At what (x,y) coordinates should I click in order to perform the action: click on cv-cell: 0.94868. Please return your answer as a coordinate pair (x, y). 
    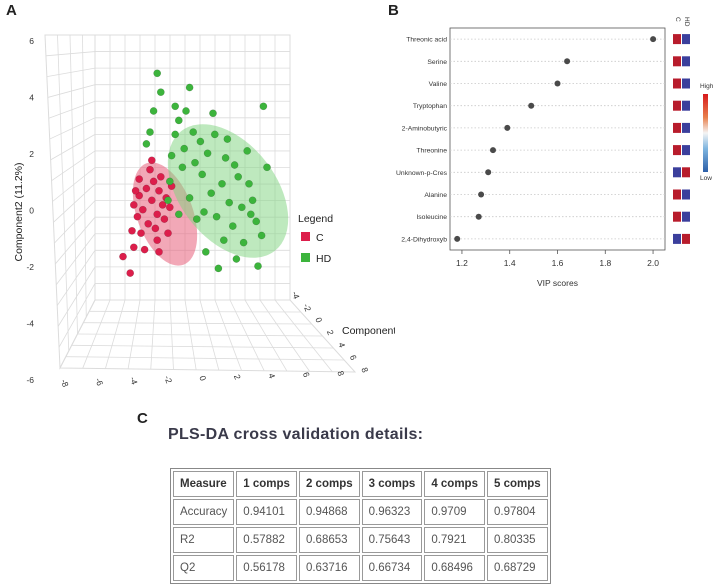
    Looking at the image, I should click on (329, 512).